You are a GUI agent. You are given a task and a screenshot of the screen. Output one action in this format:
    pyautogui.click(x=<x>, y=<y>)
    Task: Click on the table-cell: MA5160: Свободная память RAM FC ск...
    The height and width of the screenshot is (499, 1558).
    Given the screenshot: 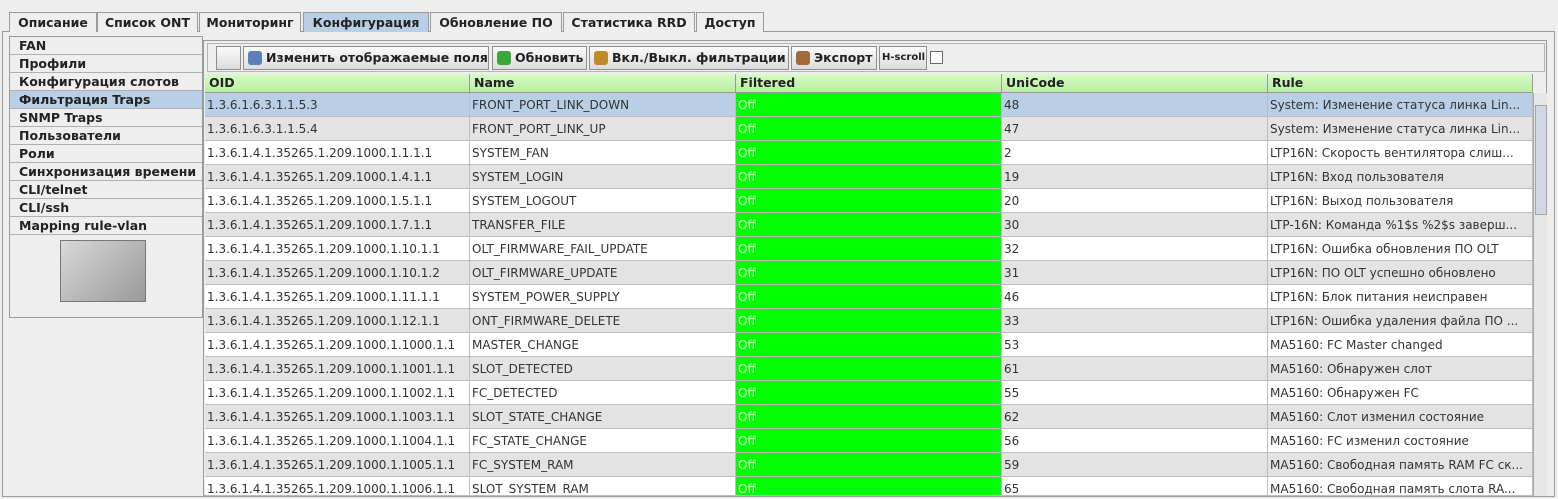 What is the action you would take?
    pyautogui.click(x=1400, y=465)
    